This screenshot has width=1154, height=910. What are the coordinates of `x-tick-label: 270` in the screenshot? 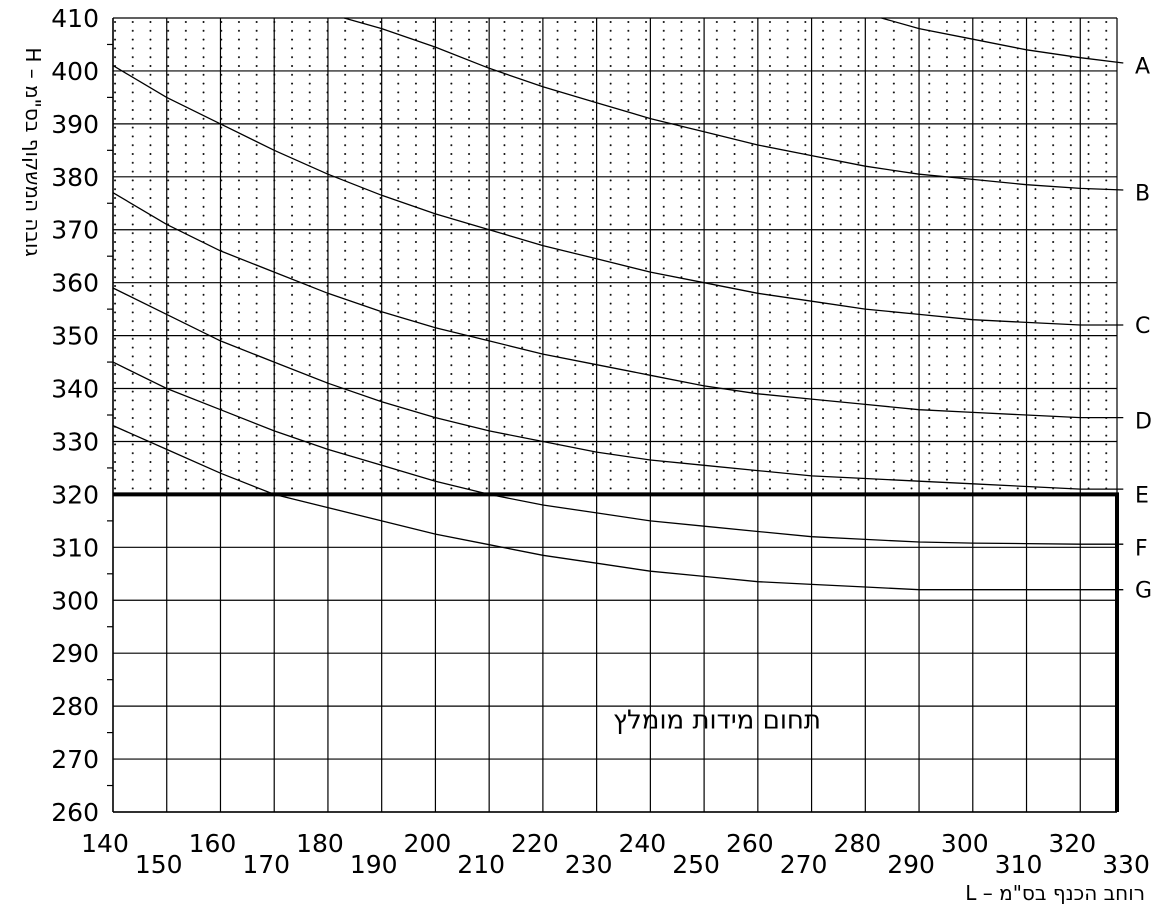 It's located at (804, 864).